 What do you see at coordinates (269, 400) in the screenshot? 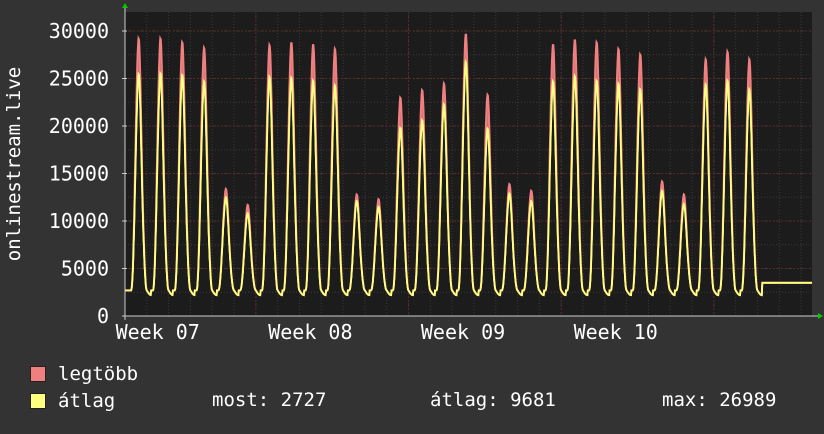
I see `stat-now: most: 2727` at bounding box center [269, 400].